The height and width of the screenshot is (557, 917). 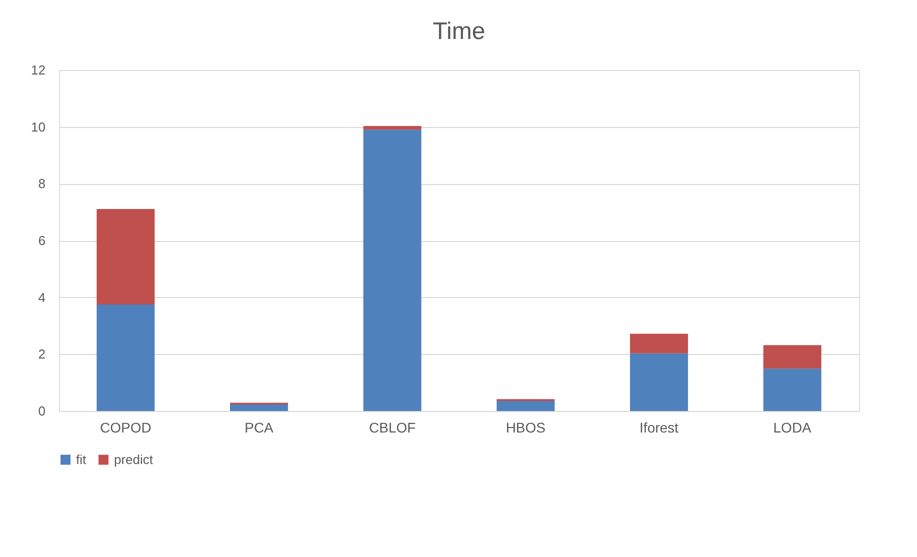 What do you see at coordinates (42, 240) in the screenshot?
I see `y-tick-label: 6` at bounding box center [42, 240].